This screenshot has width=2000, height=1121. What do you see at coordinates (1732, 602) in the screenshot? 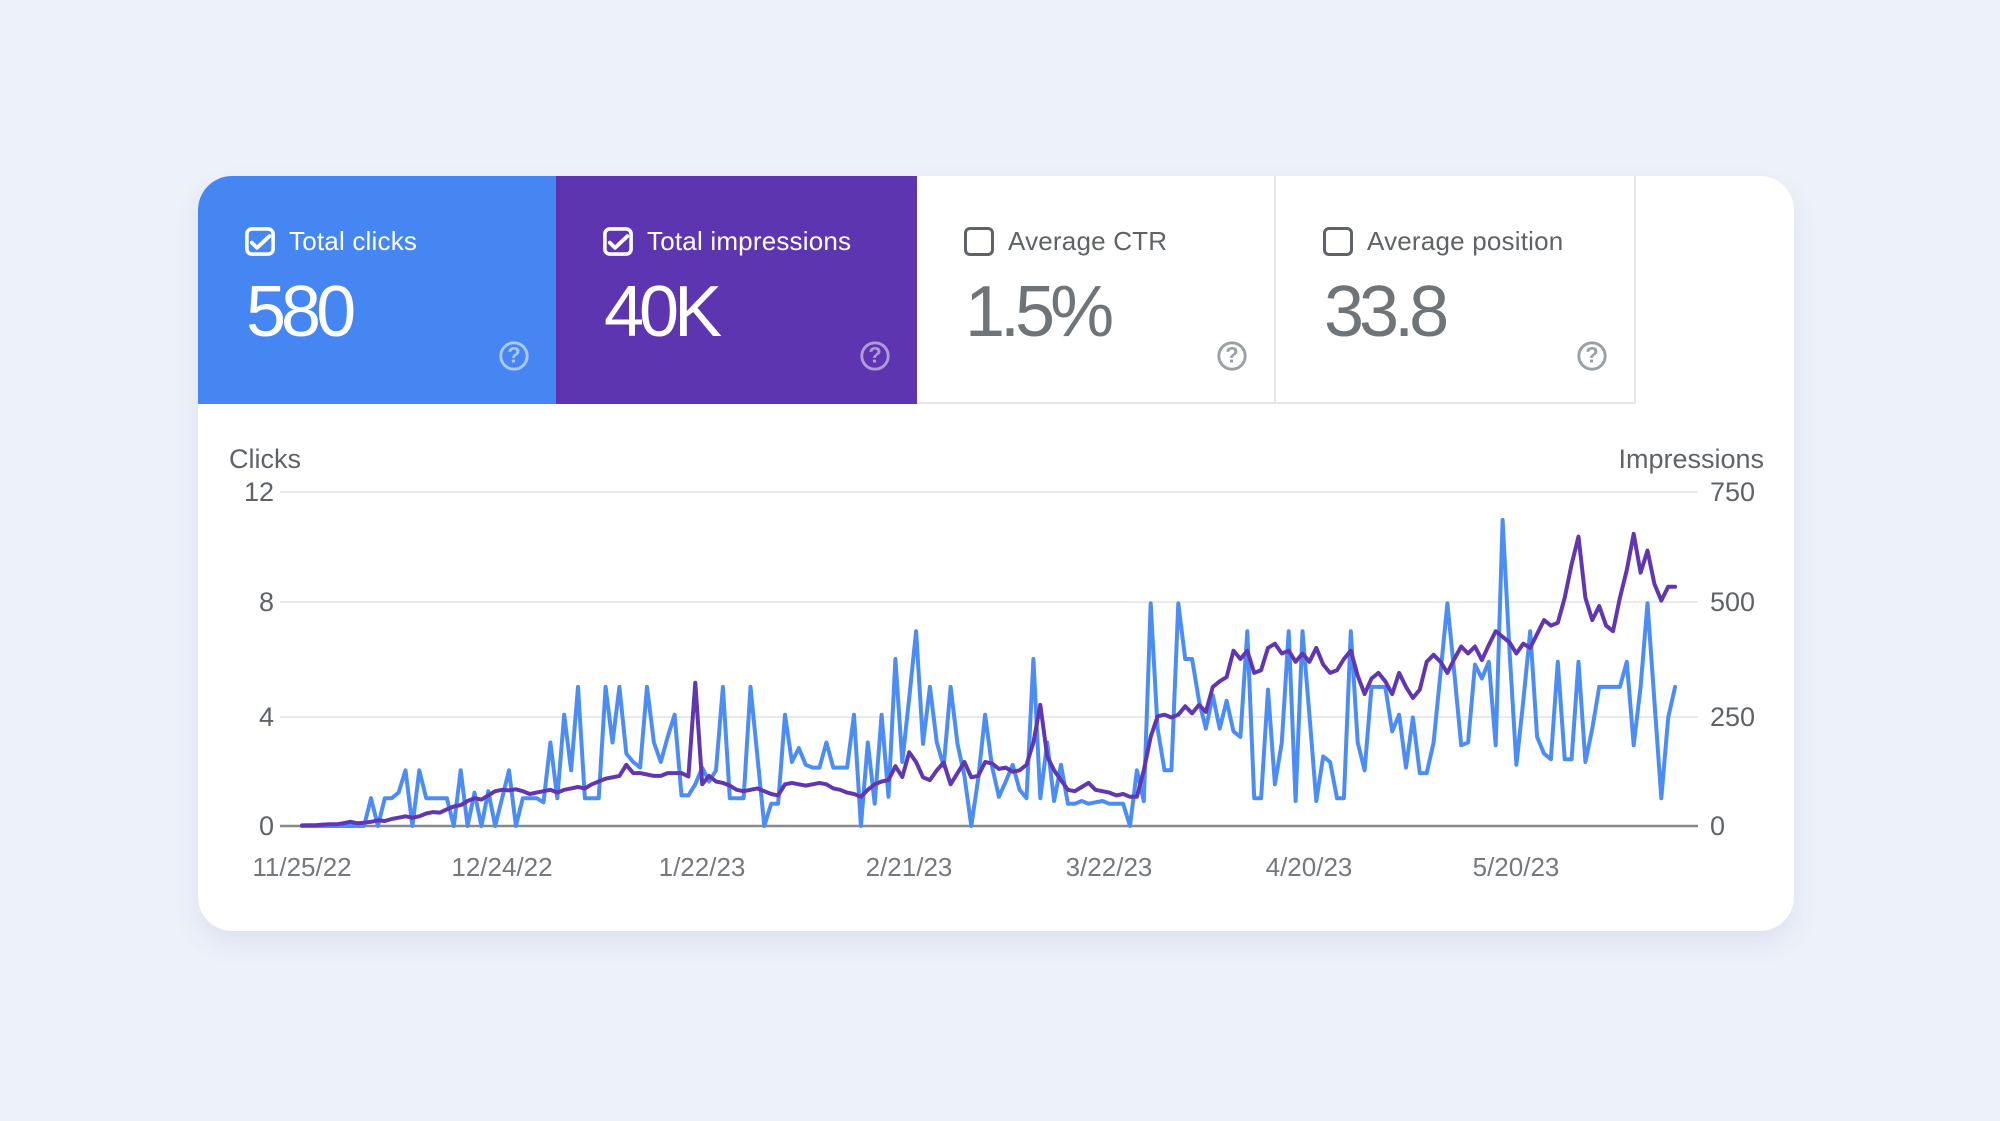
I see `svg-text: 500` at bounding box center [1732, 602].